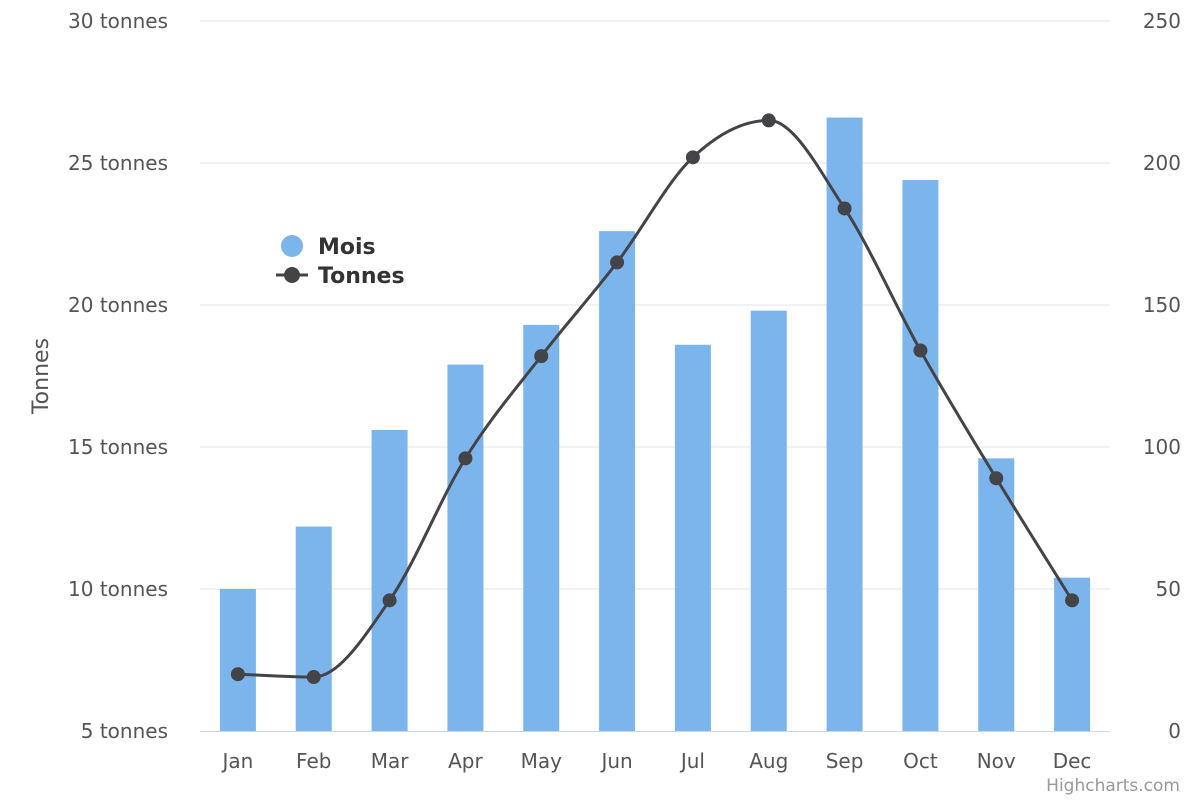 The height and width of the screenshot is (800, 1200). I want to click on legend-label-tonnes: Tonnes, so click(361, 276).